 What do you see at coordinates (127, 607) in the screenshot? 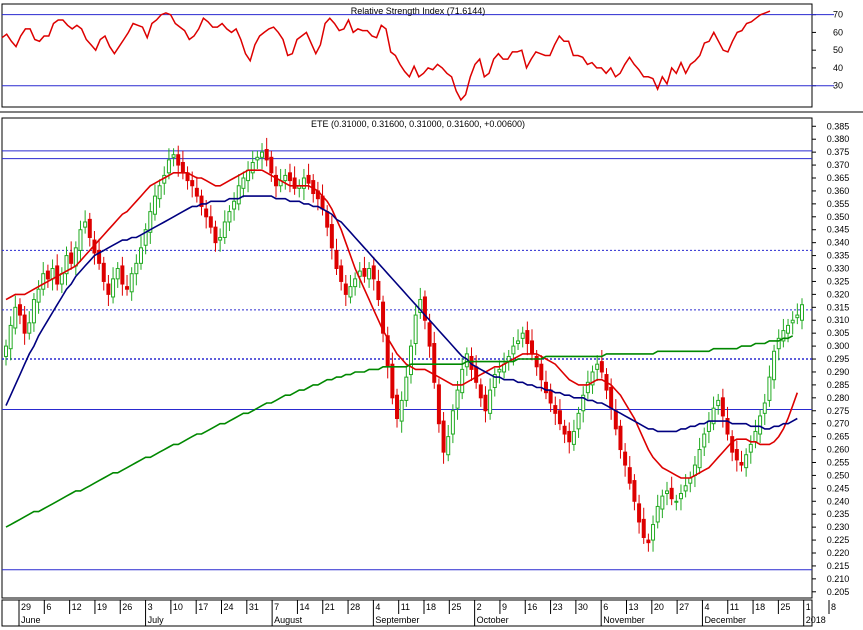
I see `x-tick-label: 26` at bounding box center [127, 607].